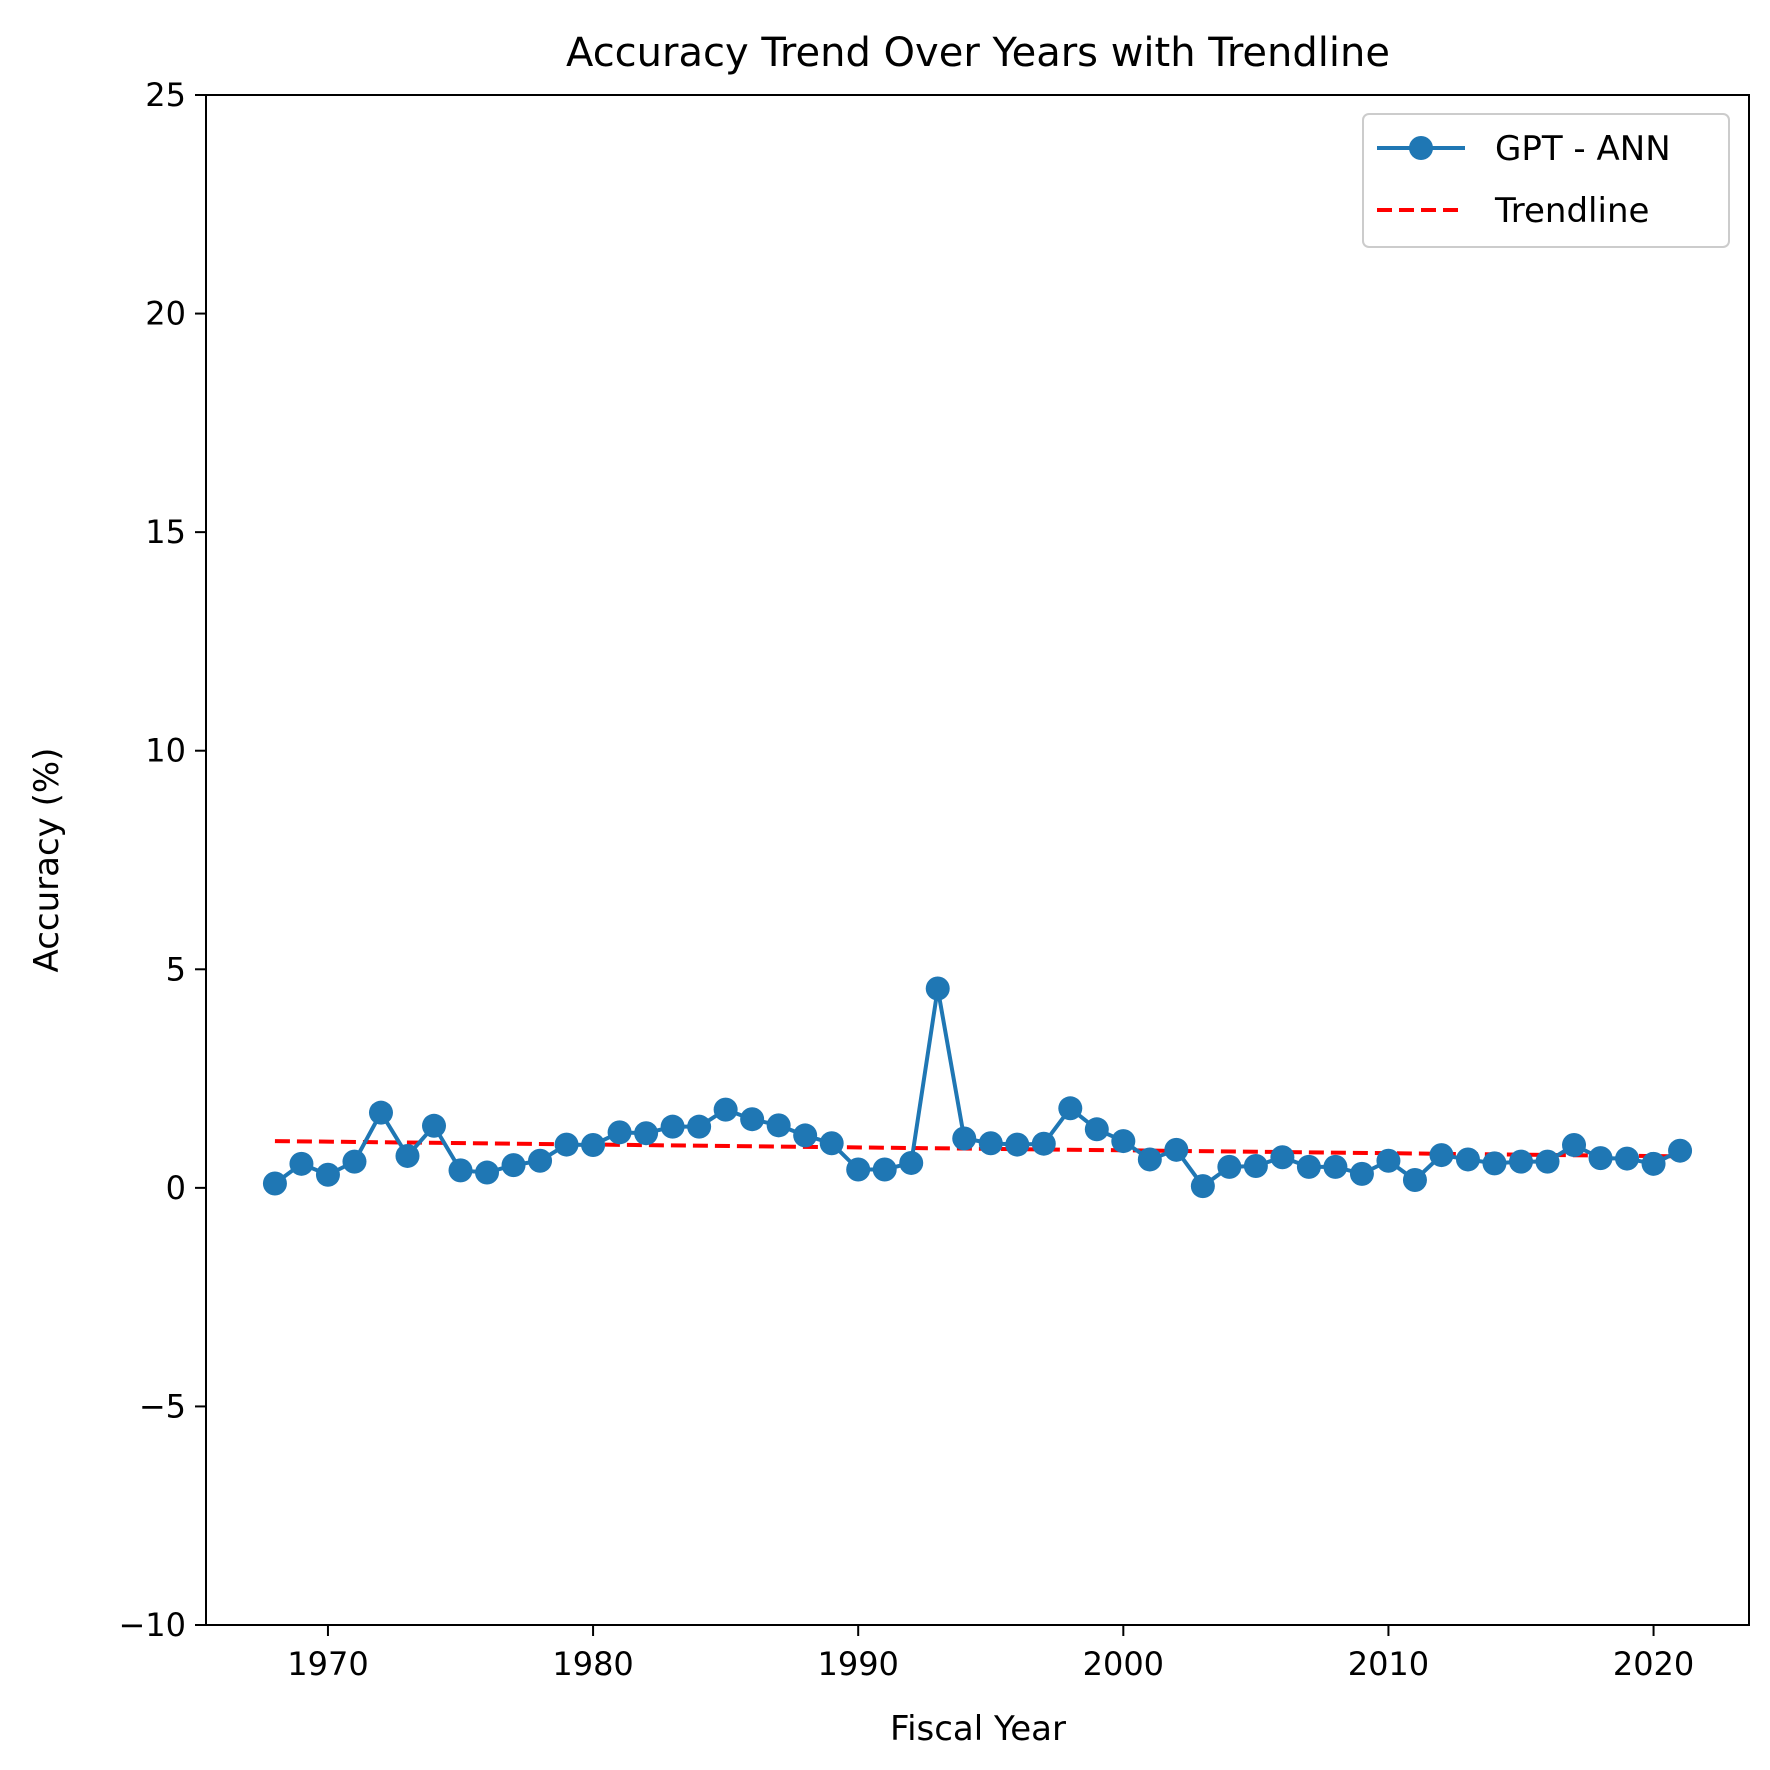 This screenshot has width=1770, height=1770. What do you see at coordinates (176, 1188) in the screenshot?
I see `y-tick-label: 0` at bounding box center [176, 1188].